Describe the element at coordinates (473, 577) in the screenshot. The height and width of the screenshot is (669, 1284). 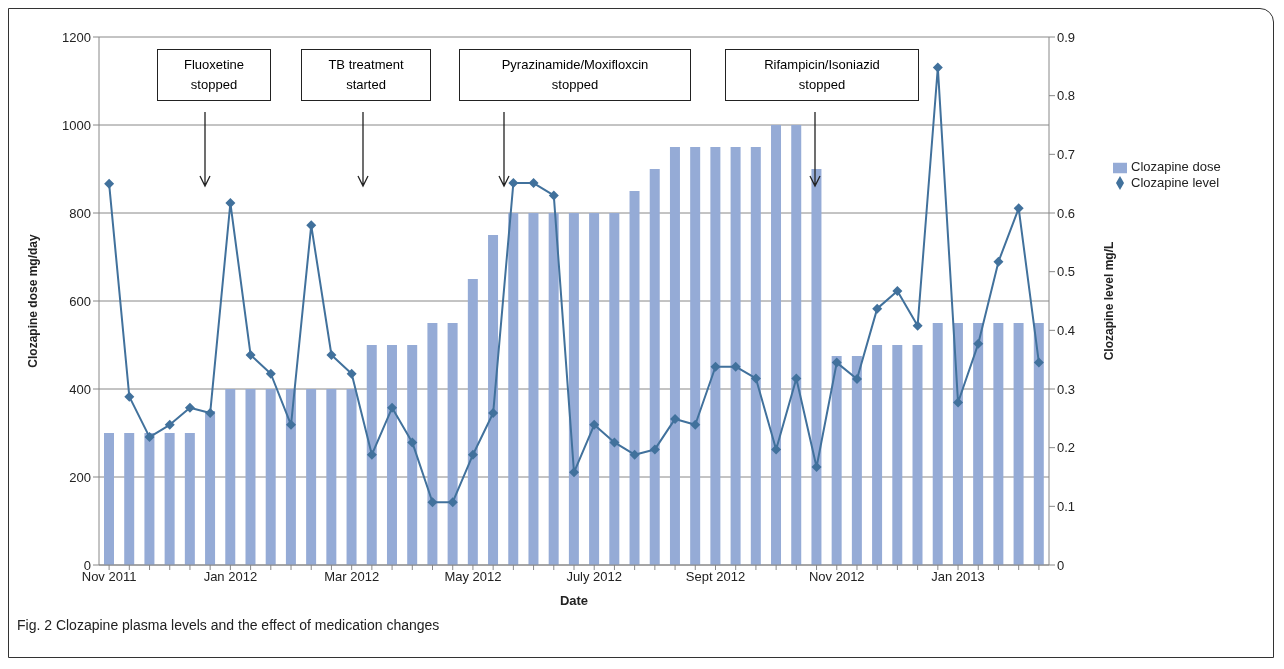
I see `x-tick-label: May 2012` at that location.